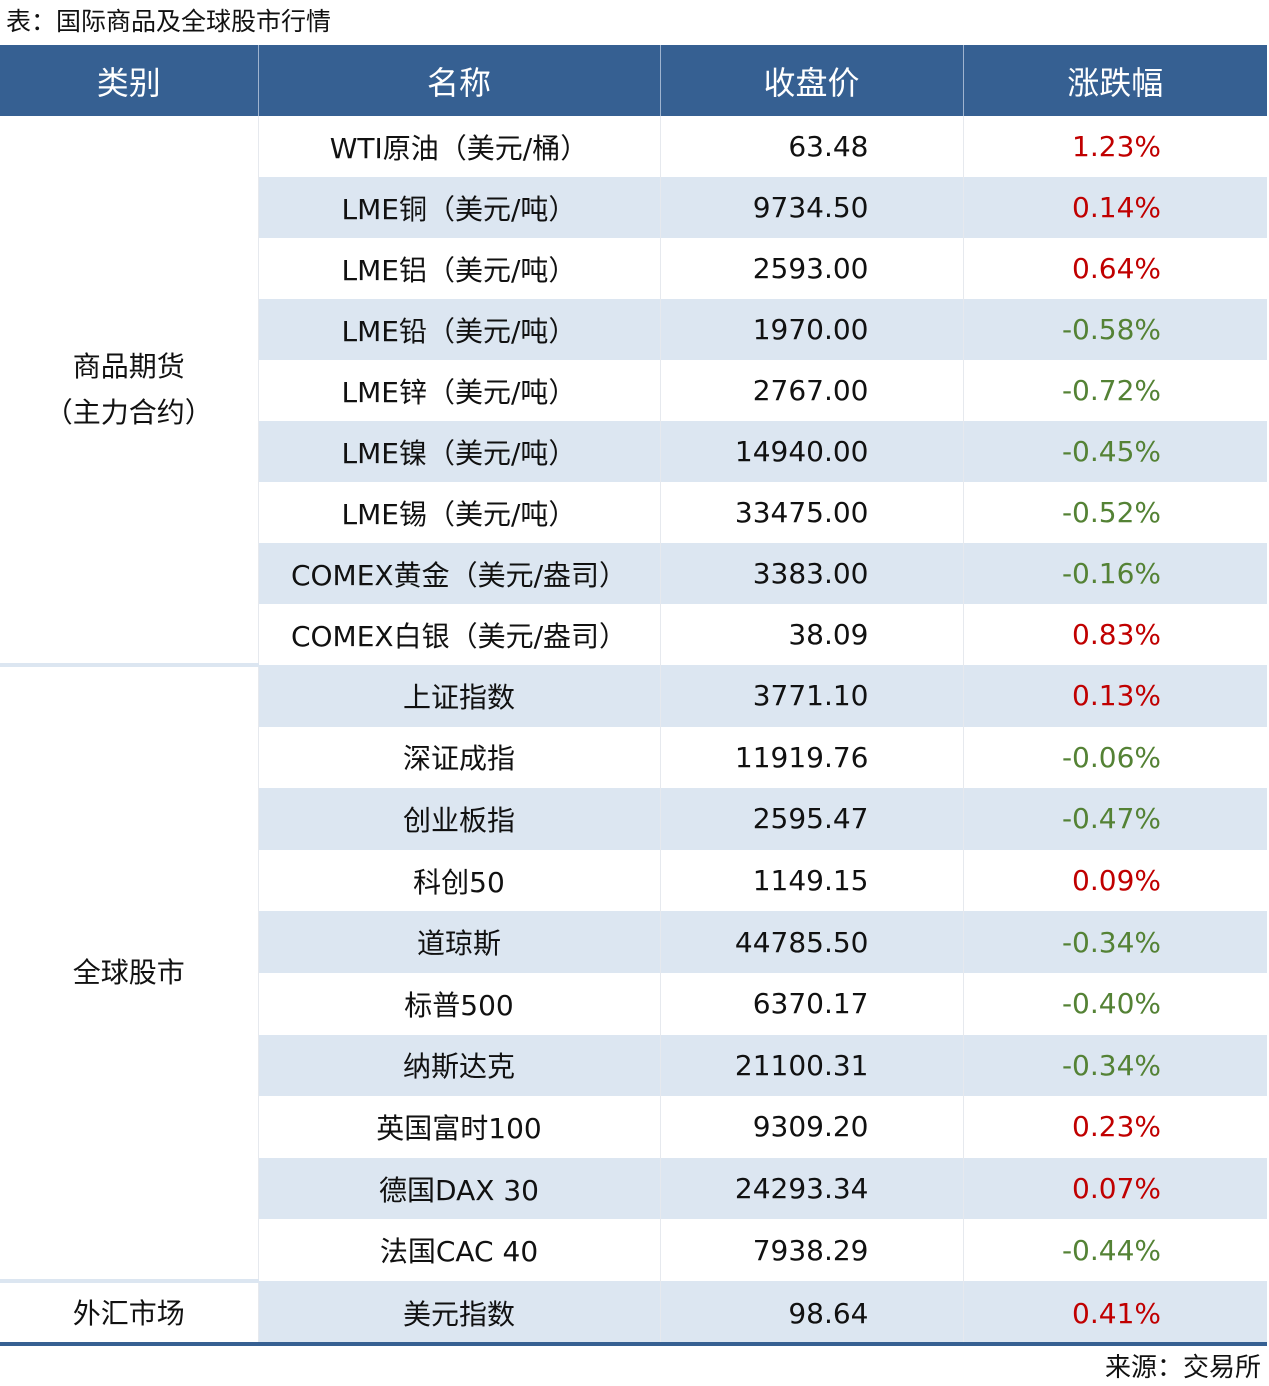 The image size is (1269, 1386). I want to click on table-row: LME铝（美元/吨） 2593.00 0.64%, so click(633, 268).